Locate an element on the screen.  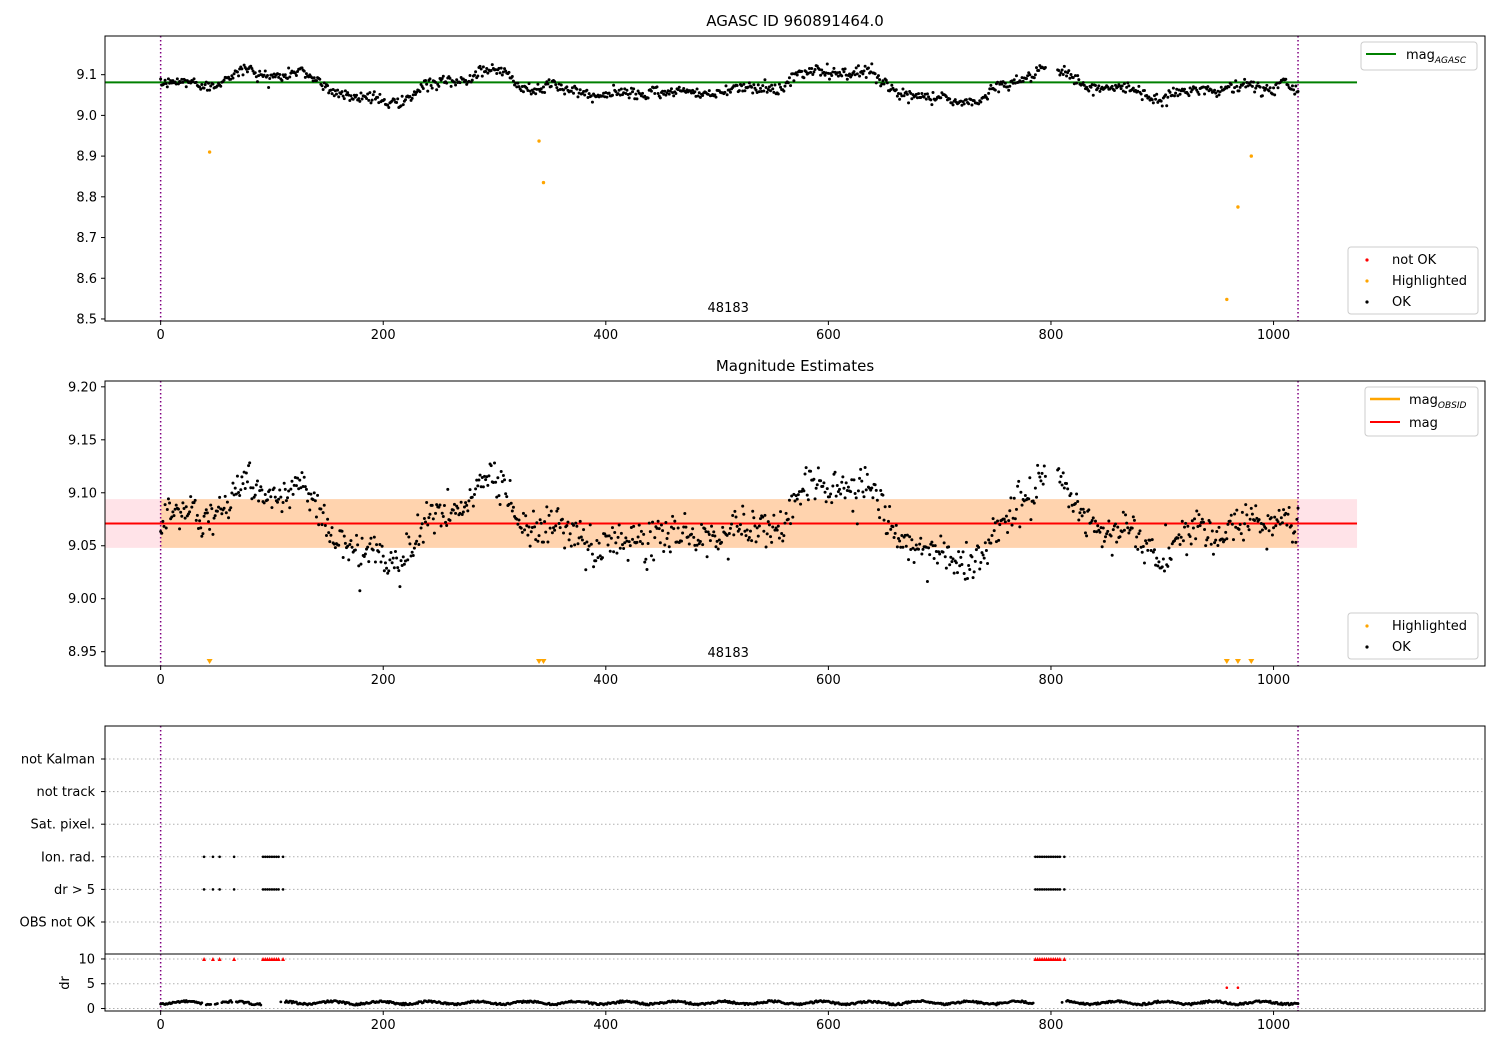
agasc-xtick-label: 0 is located at coordinates (161, 335).